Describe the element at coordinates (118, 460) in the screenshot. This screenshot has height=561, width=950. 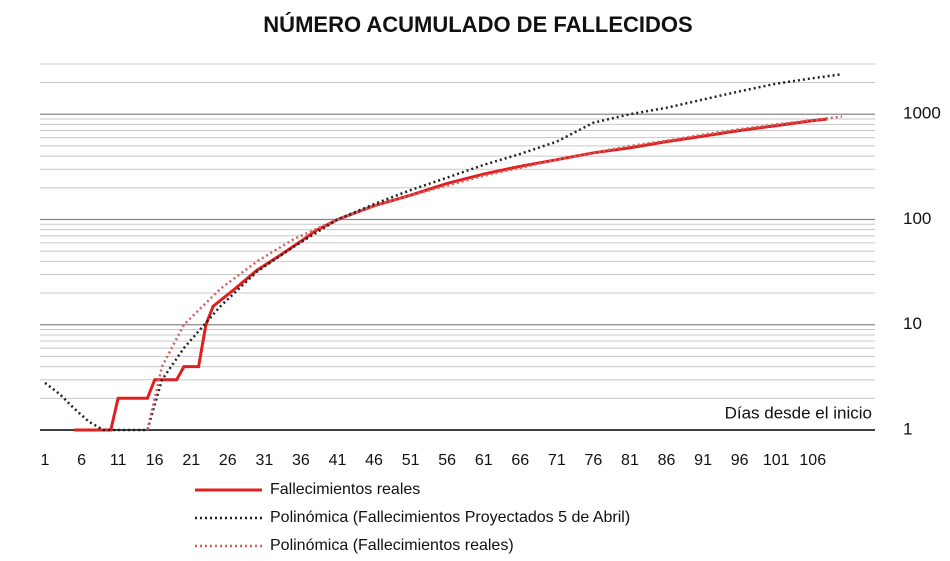
I see `x-tick-label: 11` at that location.